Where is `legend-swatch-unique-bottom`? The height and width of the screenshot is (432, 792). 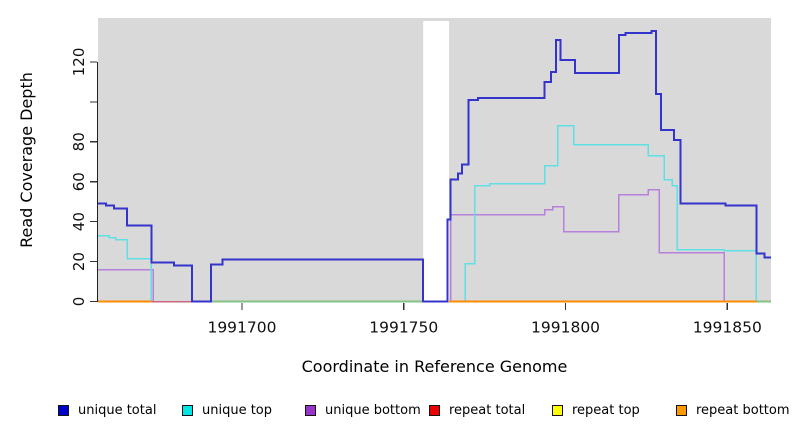
legend-swatch-unique-bottom is located at coordinates (310, 410).